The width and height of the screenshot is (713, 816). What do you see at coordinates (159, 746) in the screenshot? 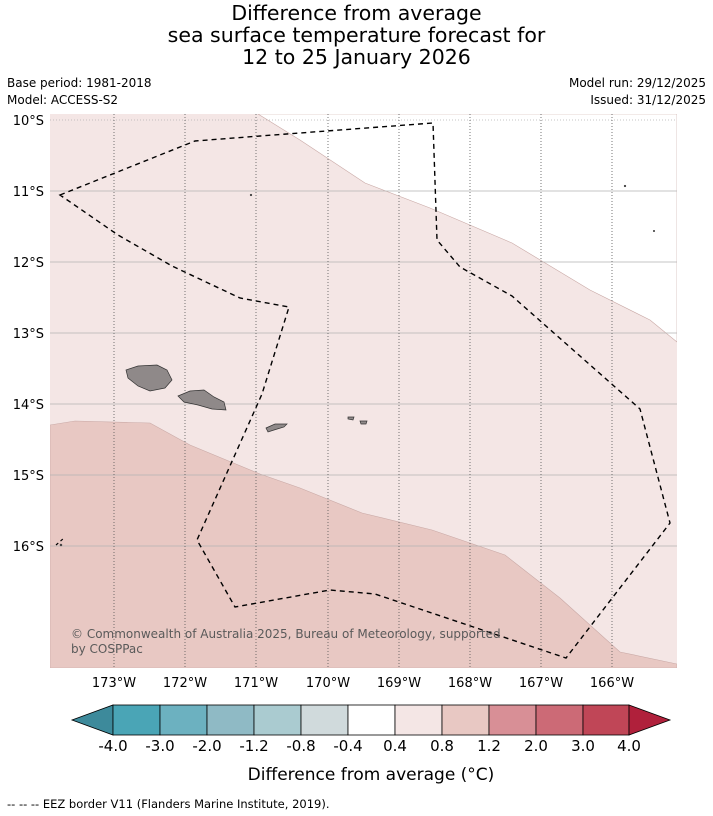
I see `colorbar-tick: -3.0` at bounding box center [159, 746].